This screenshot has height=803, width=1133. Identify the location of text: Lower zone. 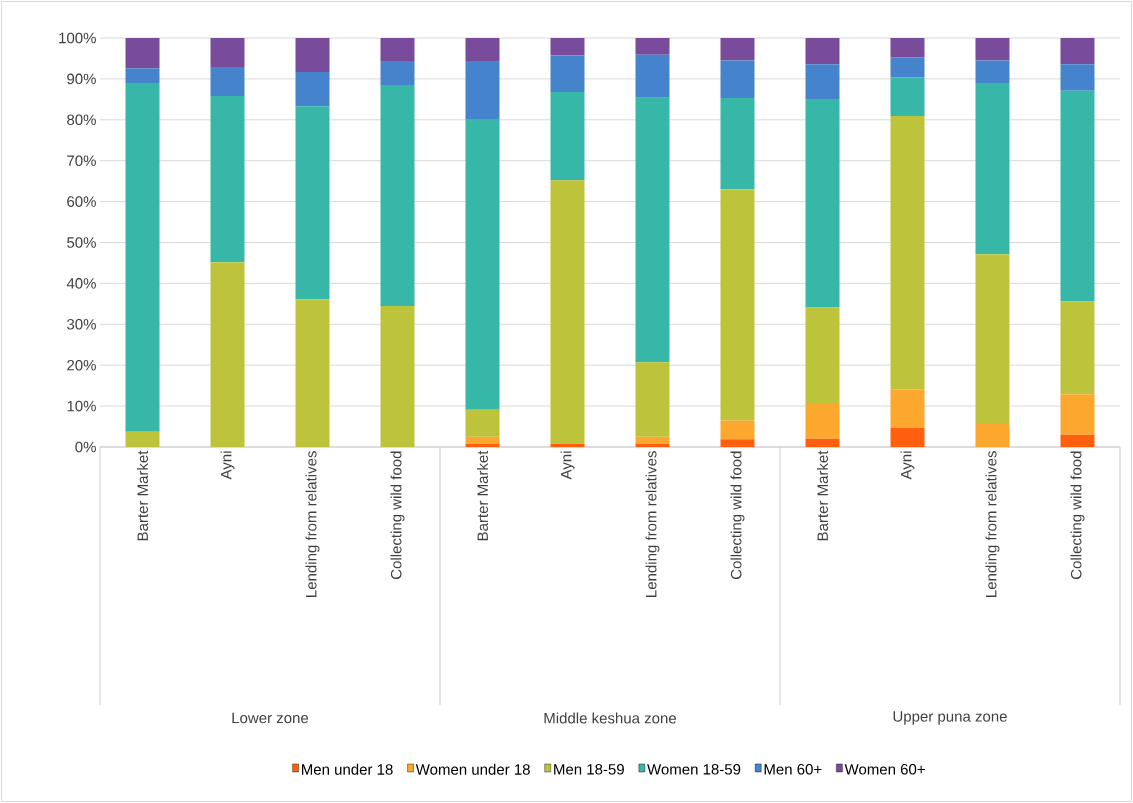
(270, 718).